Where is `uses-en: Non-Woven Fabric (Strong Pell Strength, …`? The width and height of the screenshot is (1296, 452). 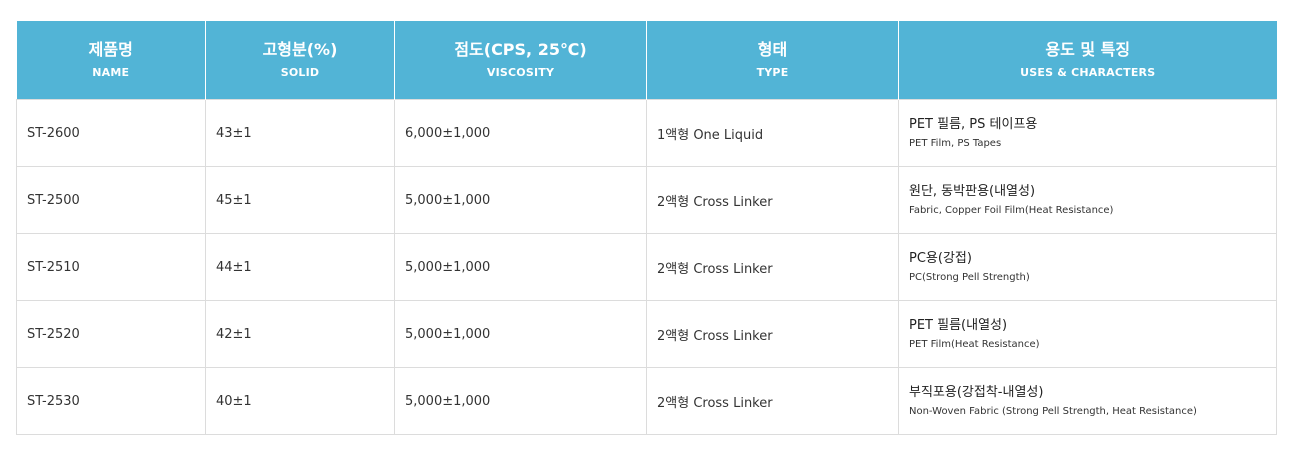 uses-en: Non-Woven Fabric (Strong Pell Strength, … is located at coordinates (1053, 411).